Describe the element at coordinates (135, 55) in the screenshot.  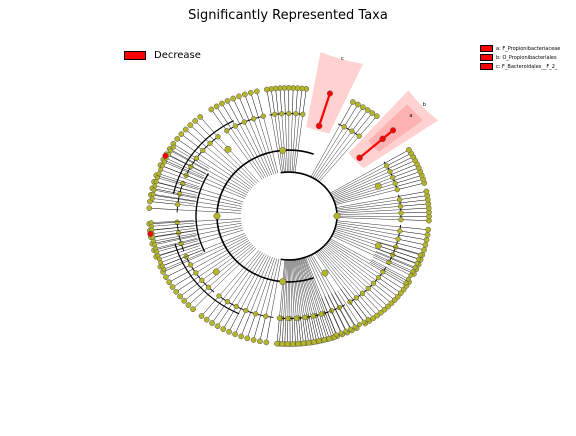
I see `legend-swatch-decrease` at that location.